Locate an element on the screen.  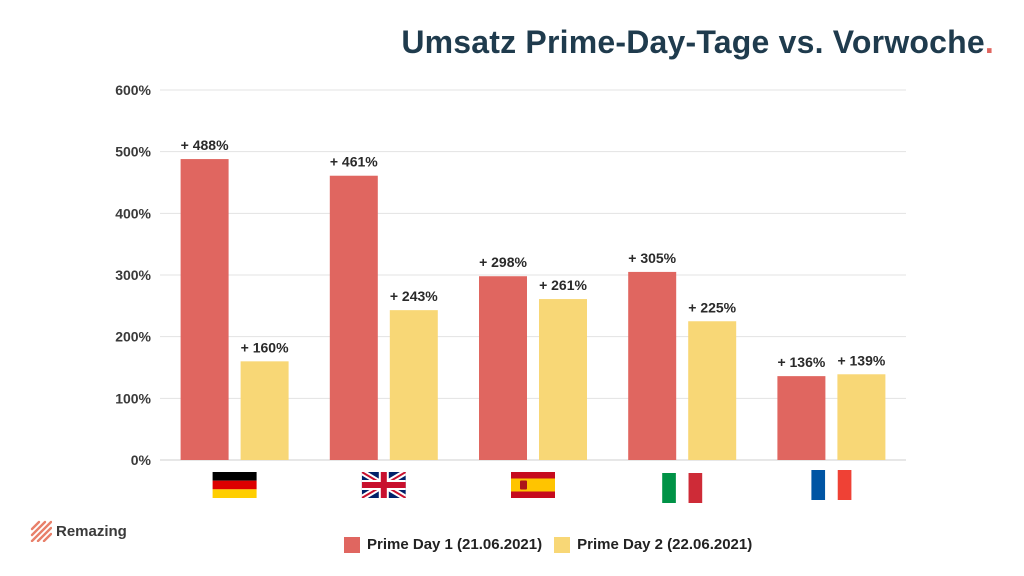
data-label: + 488% is located at coordinates (205, 145).